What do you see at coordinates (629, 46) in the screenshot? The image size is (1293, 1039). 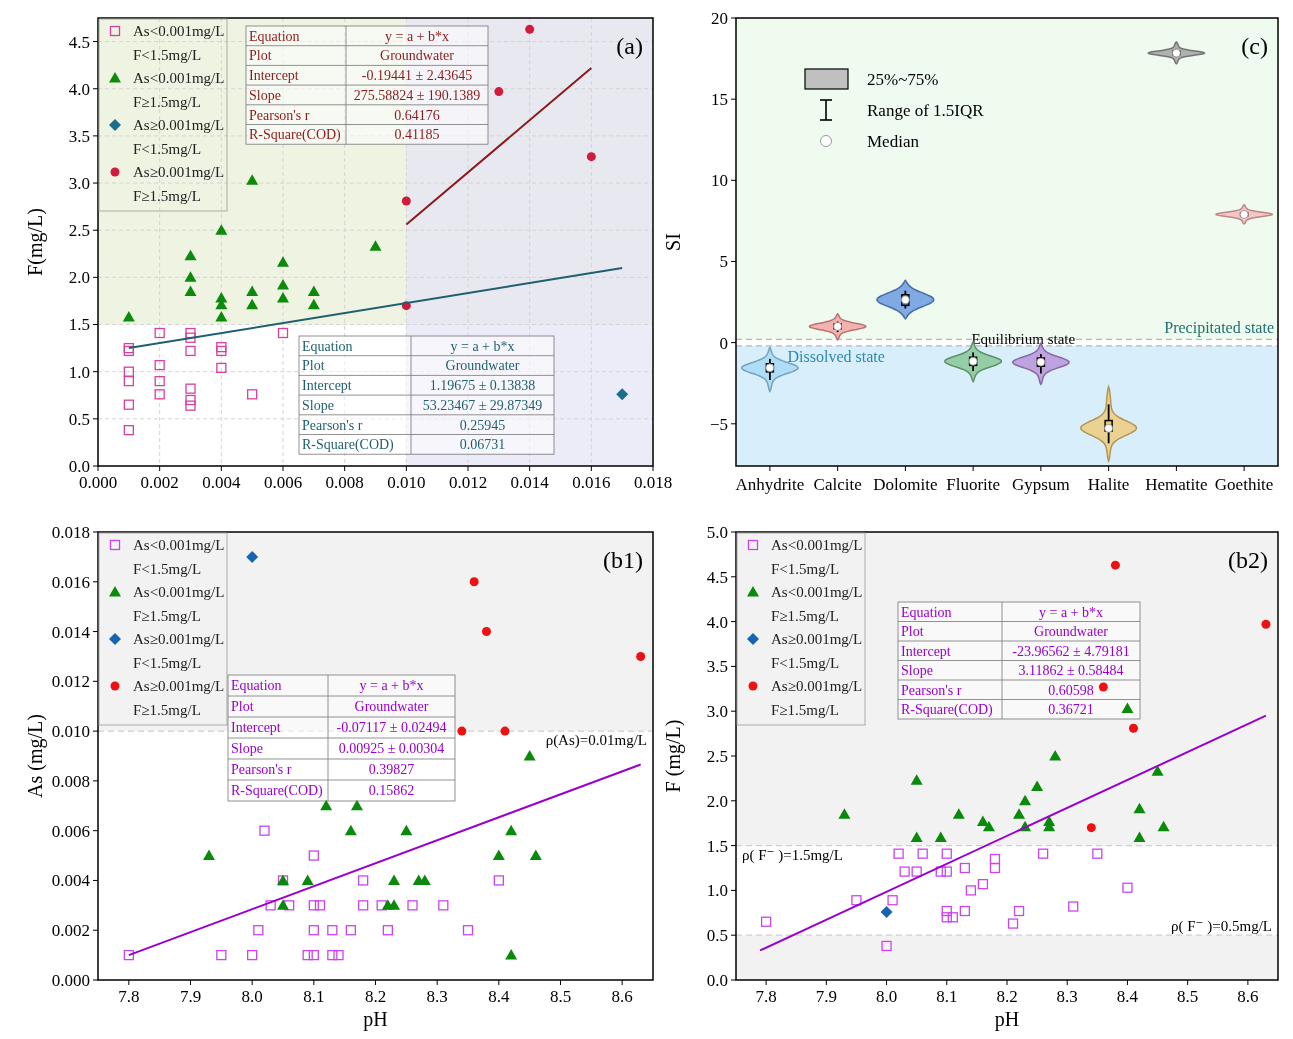 I see `text: (a)` at bounding box center [629, 46].